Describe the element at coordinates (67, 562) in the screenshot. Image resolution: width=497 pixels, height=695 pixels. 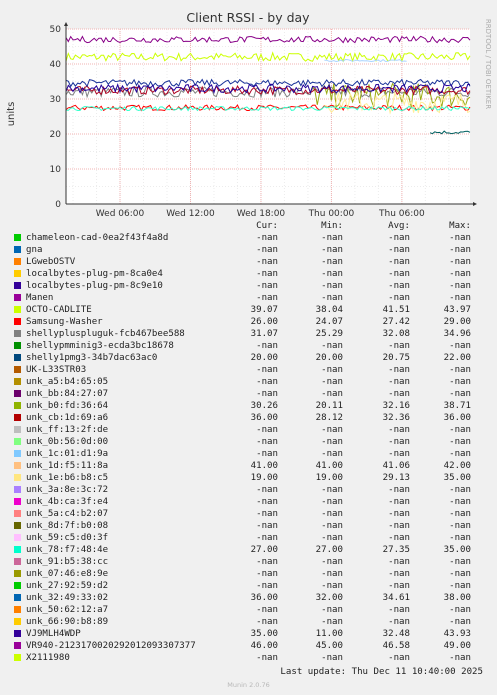
I see `legend-name: unk_91:b5:38:cc` at that location.